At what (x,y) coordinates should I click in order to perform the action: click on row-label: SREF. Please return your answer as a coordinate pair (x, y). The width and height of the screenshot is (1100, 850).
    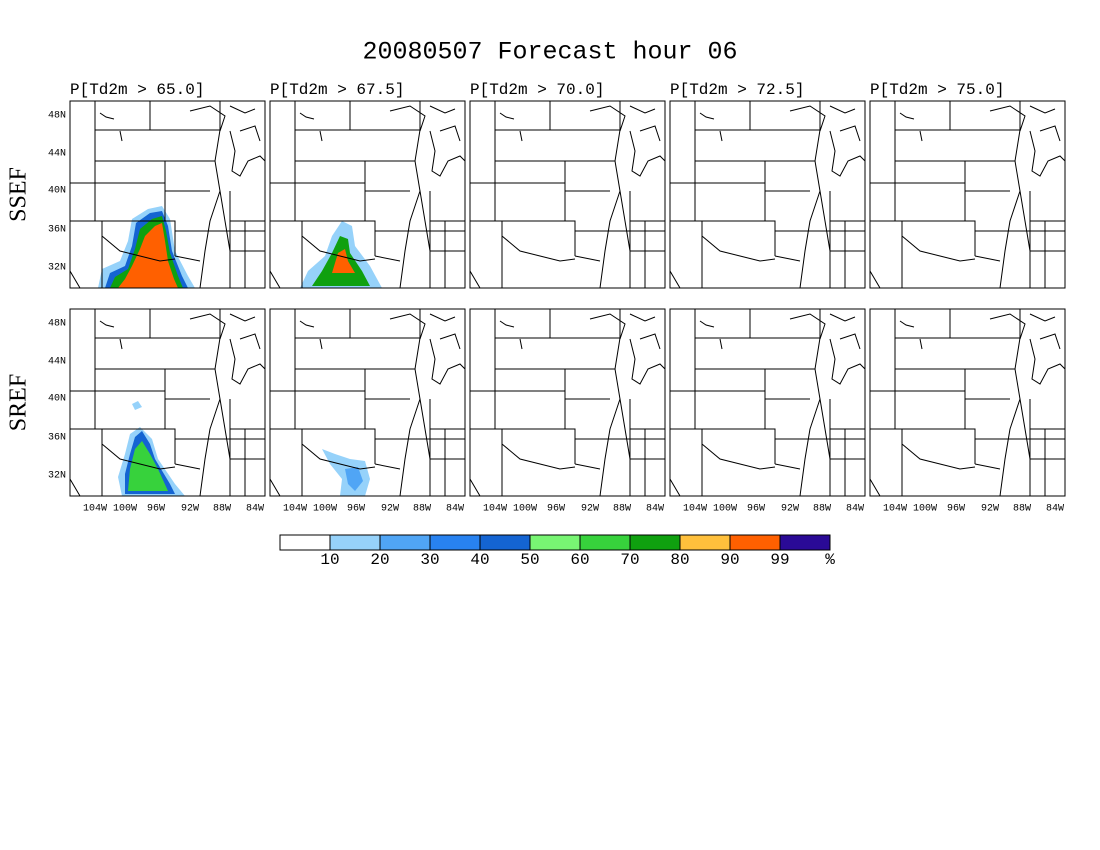
    Looking at the image, I should click on (19, 402).